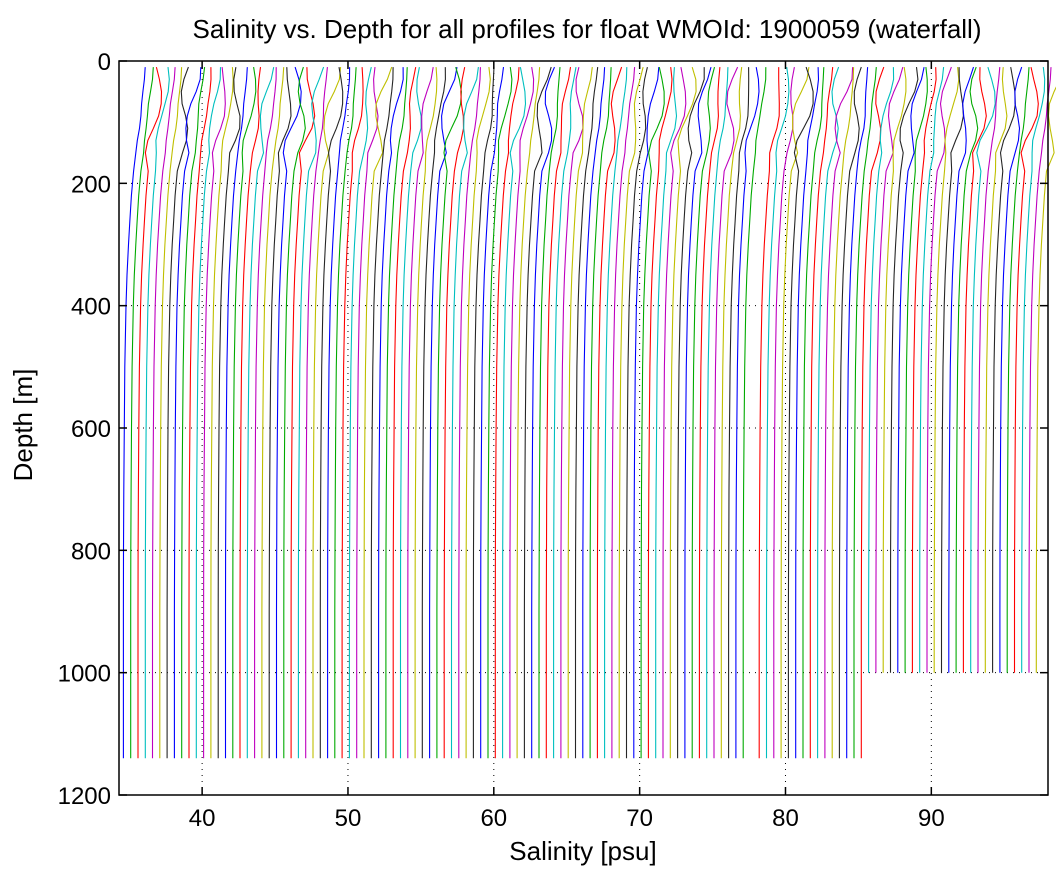 The height and width of the screenshot is (871, 1056). Describe the element at coordinates (582, 851) in the screenshot. I see `x-axis-label: Salinity [psu]` at that location.